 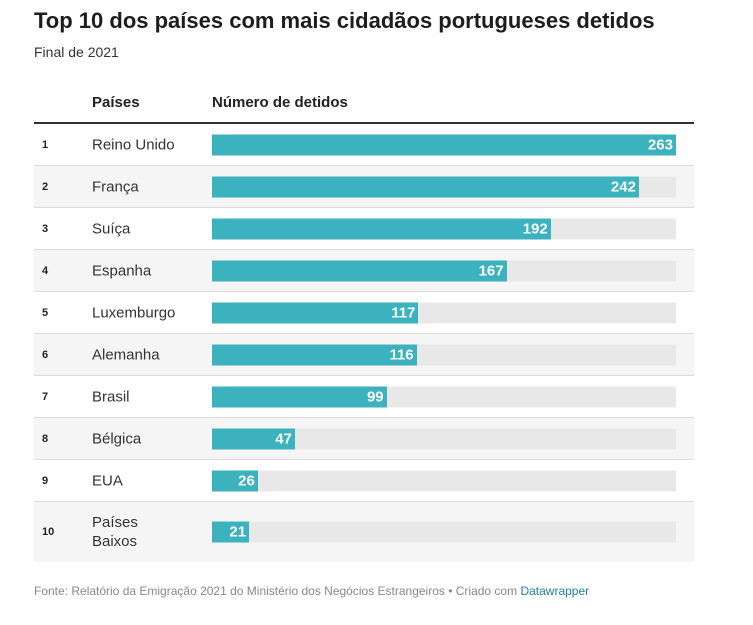 What do you see at coordinates (45, 228) in the screenshot?
I see `row-rank: 3` at bounding box center [45, 228].